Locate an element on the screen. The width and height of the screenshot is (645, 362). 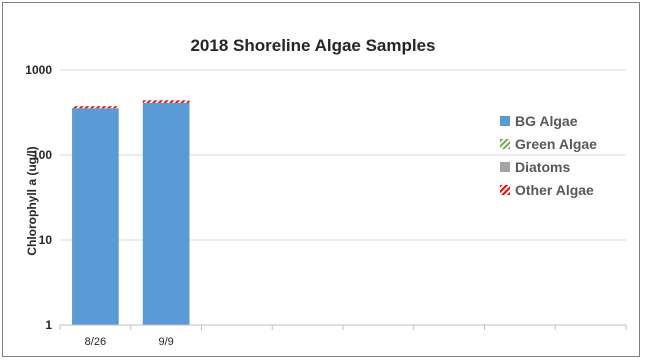
legend-label: BG Algae is located at coordinates (546, 121).